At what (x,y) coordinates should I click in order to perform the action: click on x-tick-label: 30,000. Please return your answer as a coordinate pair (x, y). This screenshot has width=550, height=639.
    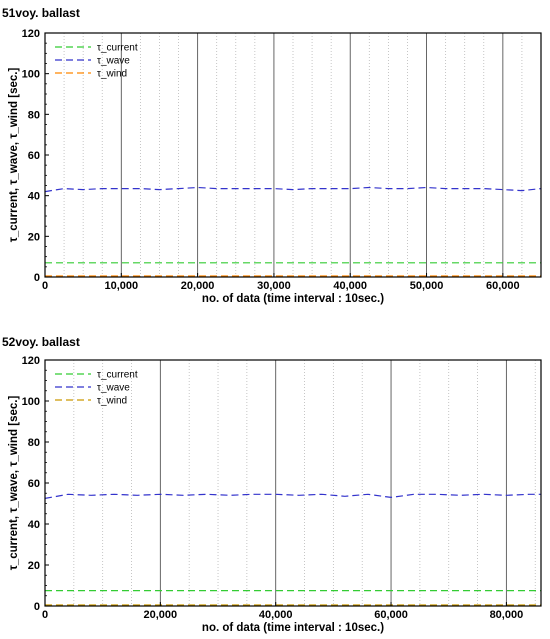
    Looking at the image, I should click on (274, 286).